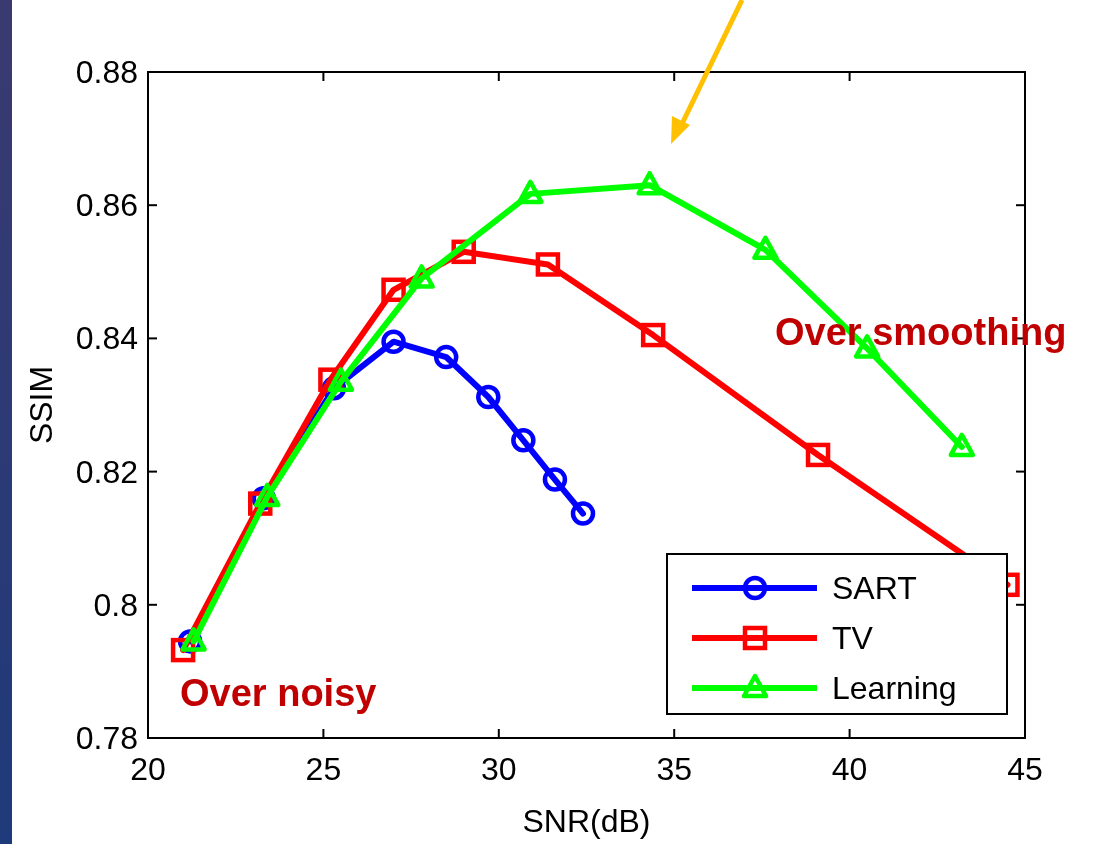 The height and width of the screenshot is (844, 1114). What do you see at coordinates (874, 588) in the screenshot?
I see `legend-label: SART` at bounding box center [874, 588].